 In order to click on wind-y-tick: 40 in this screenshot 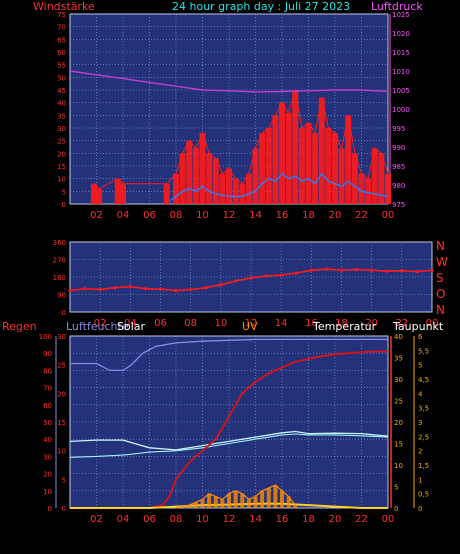, I will do `click(61, 104)`.